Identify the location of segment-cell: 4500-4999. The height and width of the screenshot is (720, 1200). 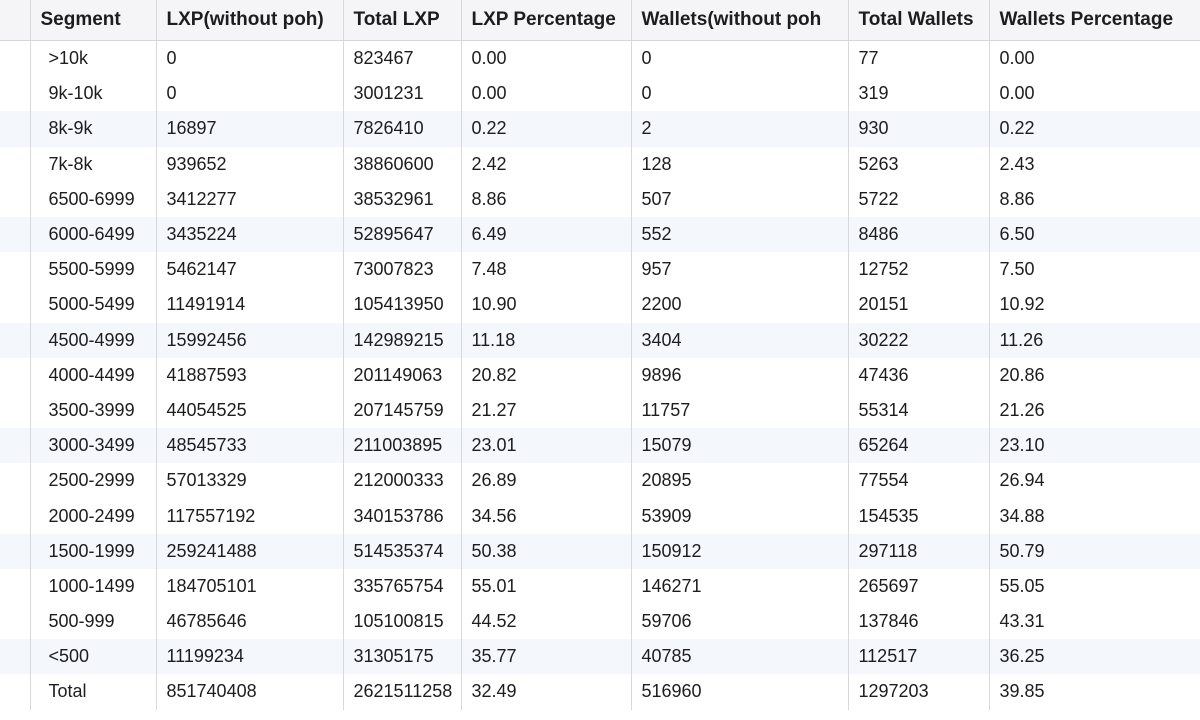
(93, 340).